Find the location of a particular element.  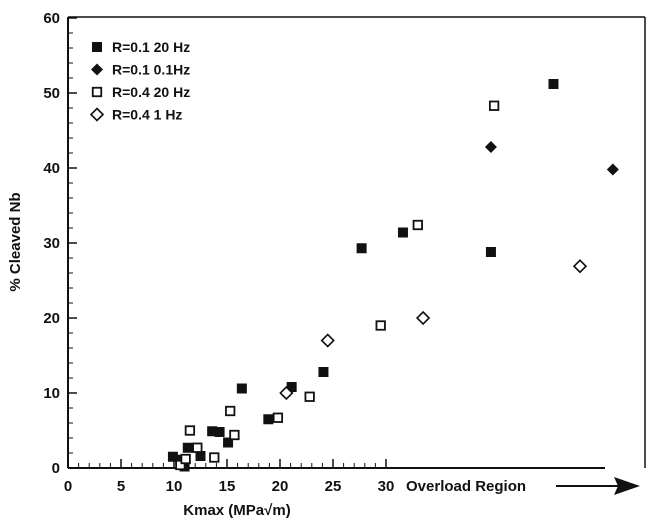

x-axis-title: Kmax (MPa√m) is located at coordinates (236, 510).